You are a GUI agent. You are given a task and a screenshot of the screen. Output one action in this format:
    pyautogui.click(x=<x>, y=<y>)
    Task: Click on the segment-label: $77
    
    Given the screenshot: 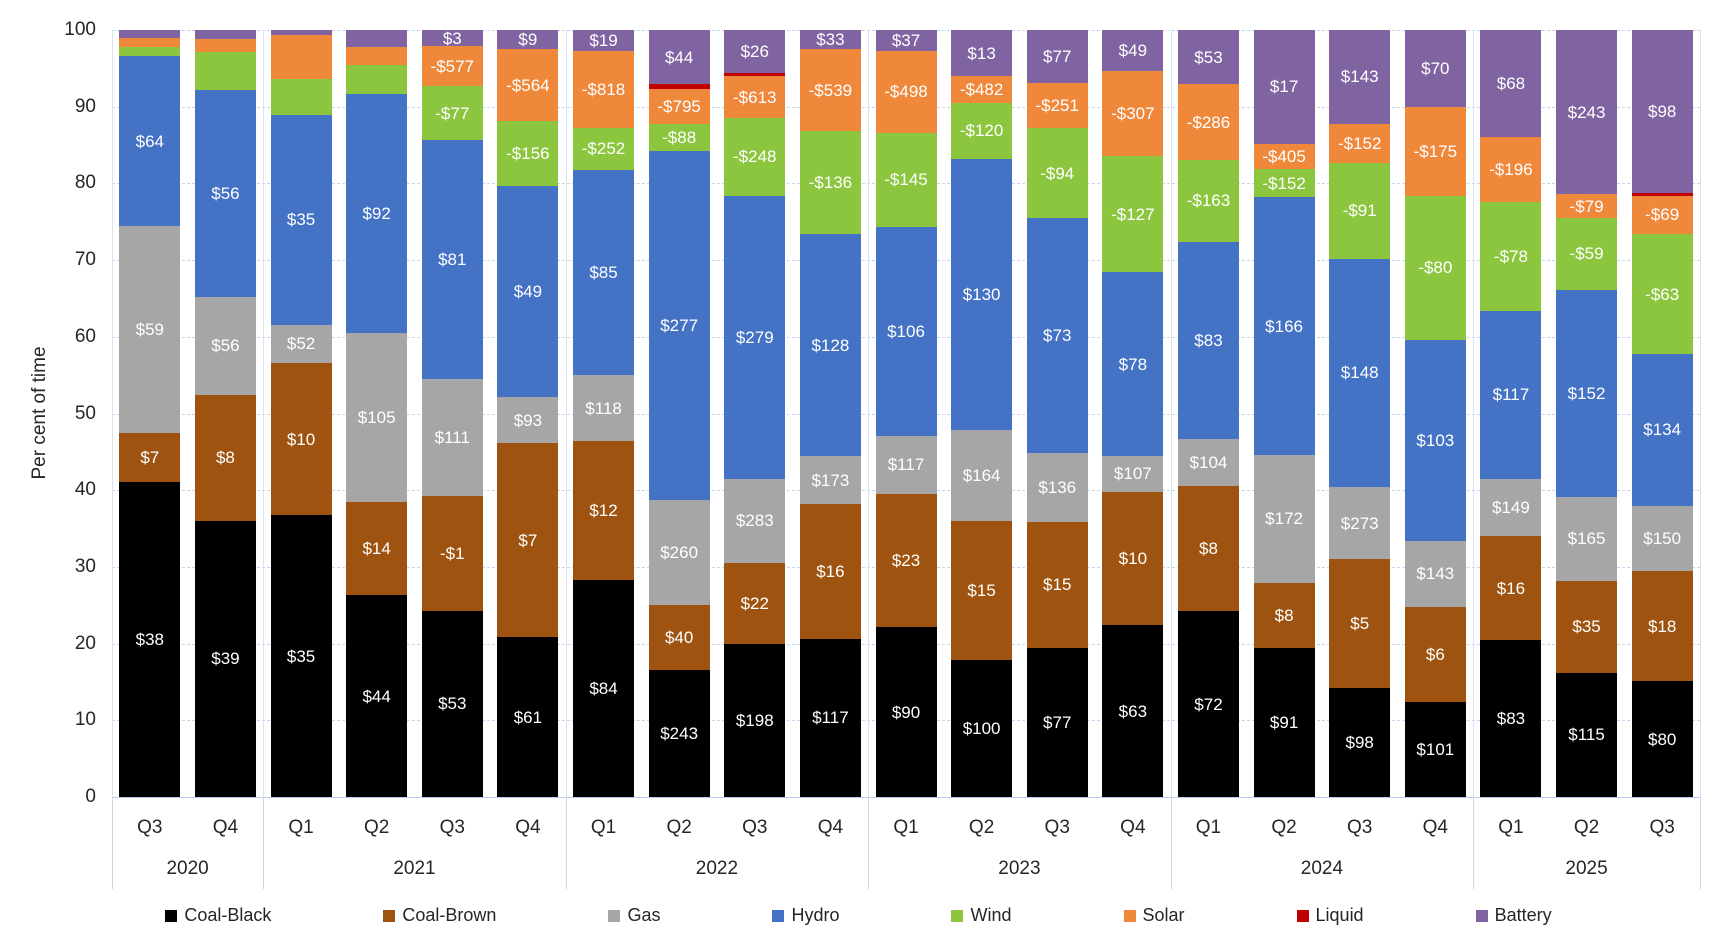 What is the action you would take?
    pyautogui.click(x=1057, y=56)
    